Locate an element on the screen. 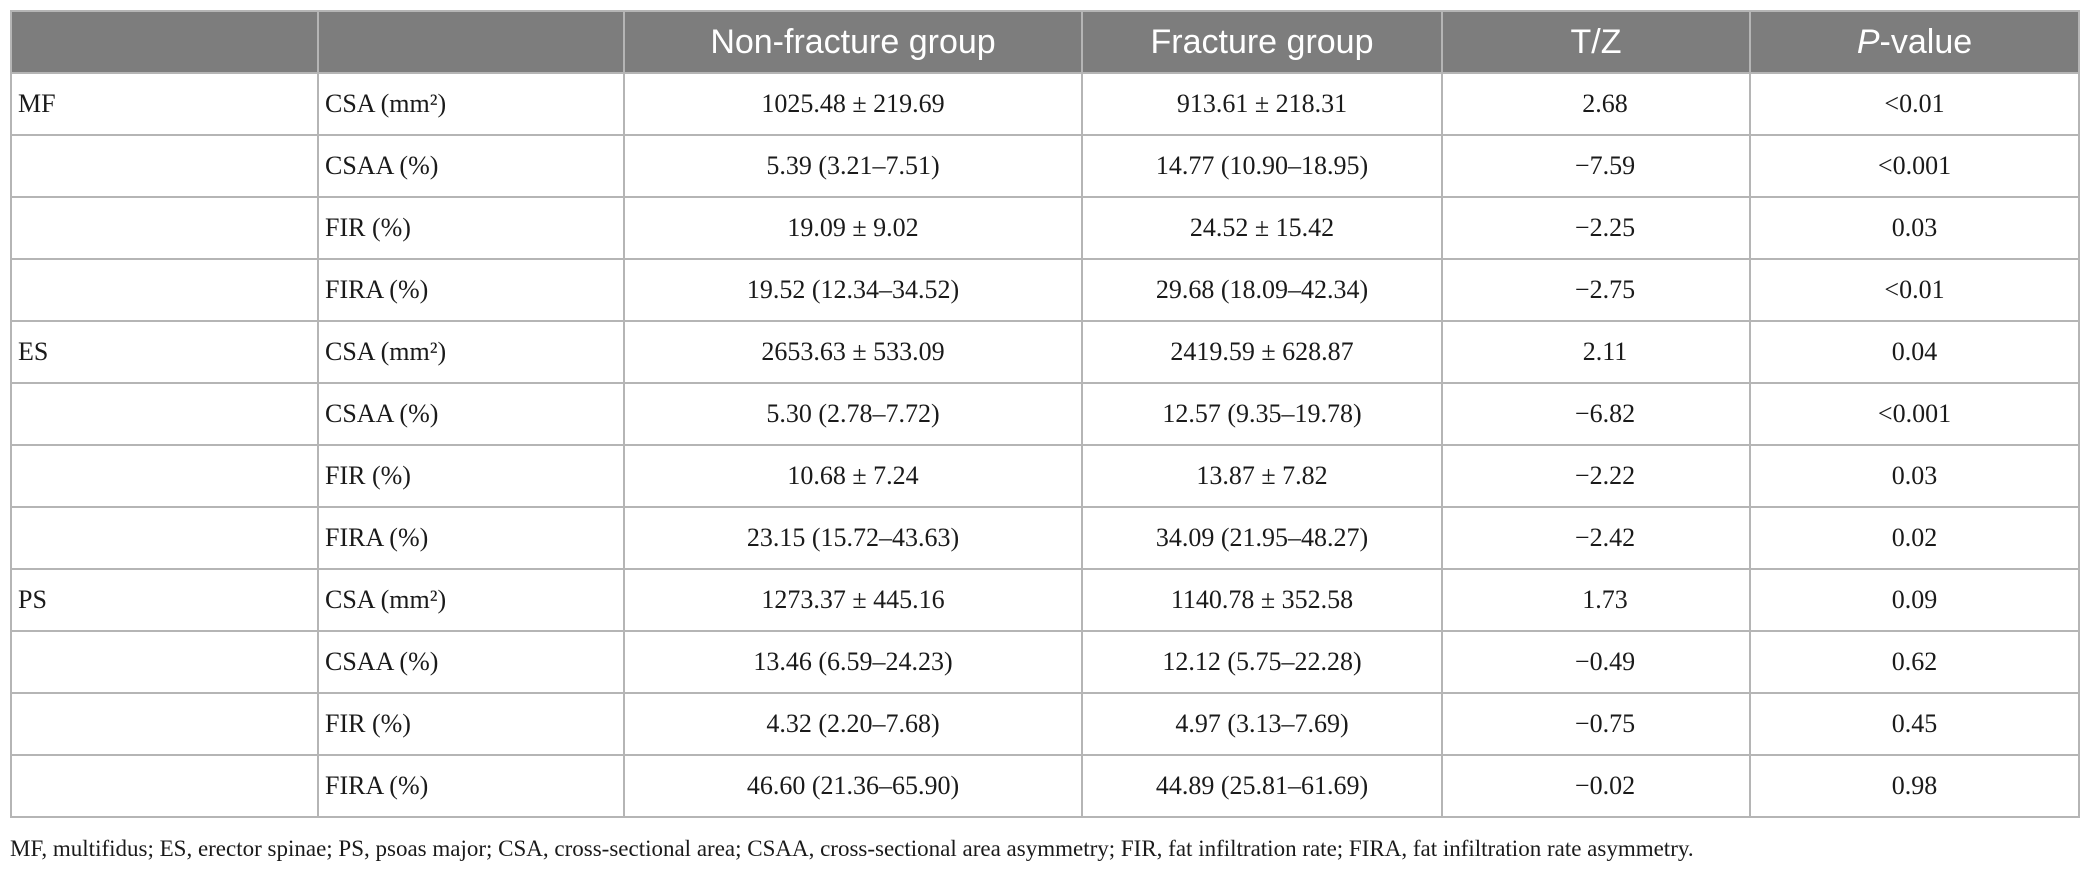 The width and height of the screenshot is (2086, 880). cell-non-fracture: 19.52 (12.34–34.52) is located at coordinates (853, 290).